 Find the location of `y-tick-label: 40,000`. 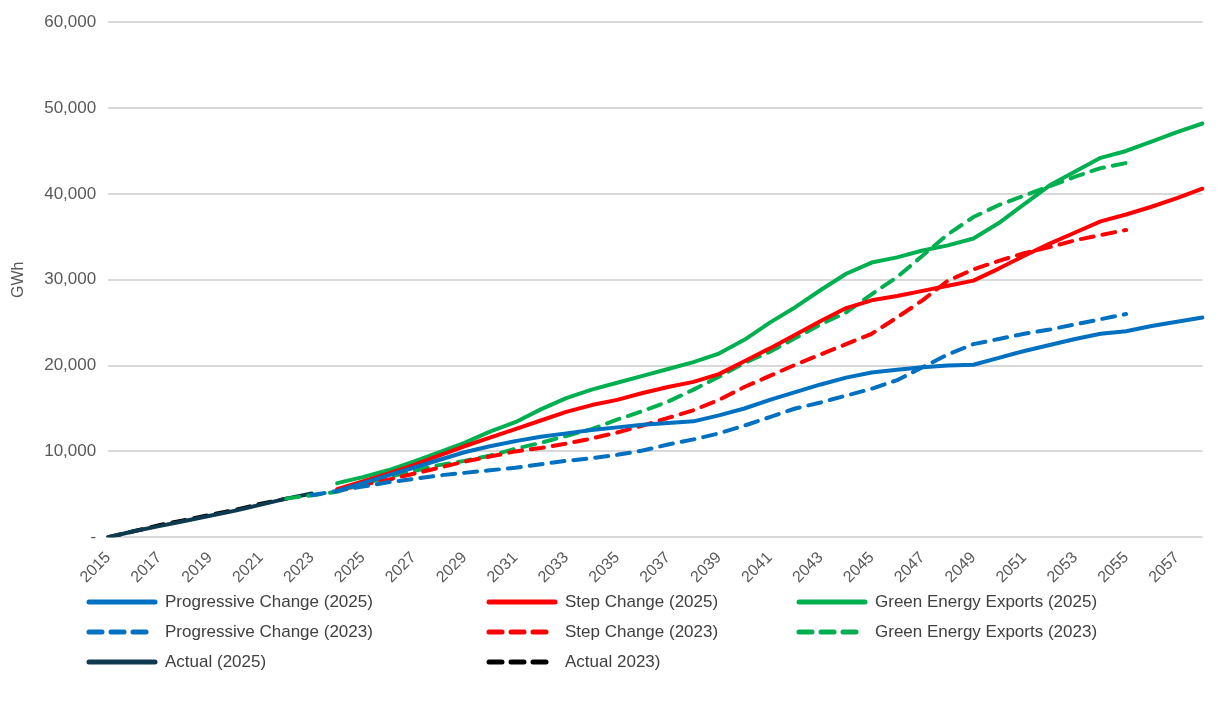

y-tick-label: 40,000 is located at coordinates (70, 193).